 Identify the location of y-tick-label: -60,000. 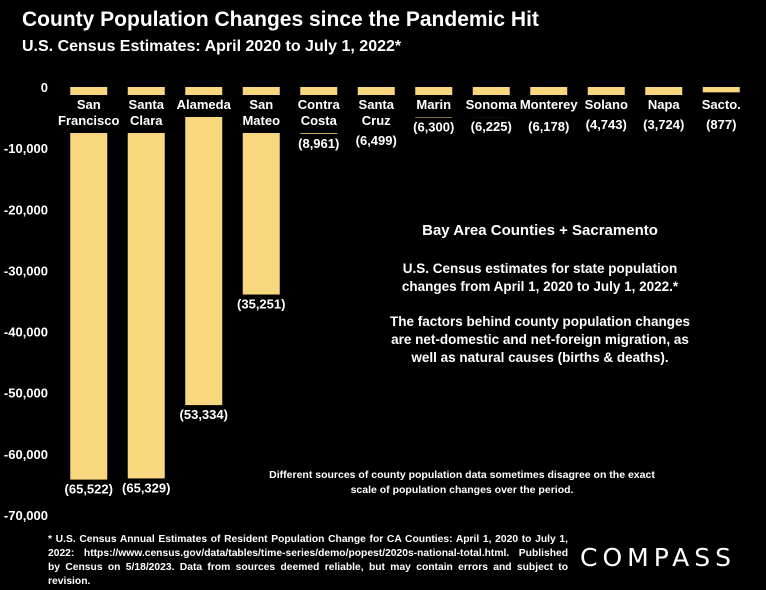
(26, 454).